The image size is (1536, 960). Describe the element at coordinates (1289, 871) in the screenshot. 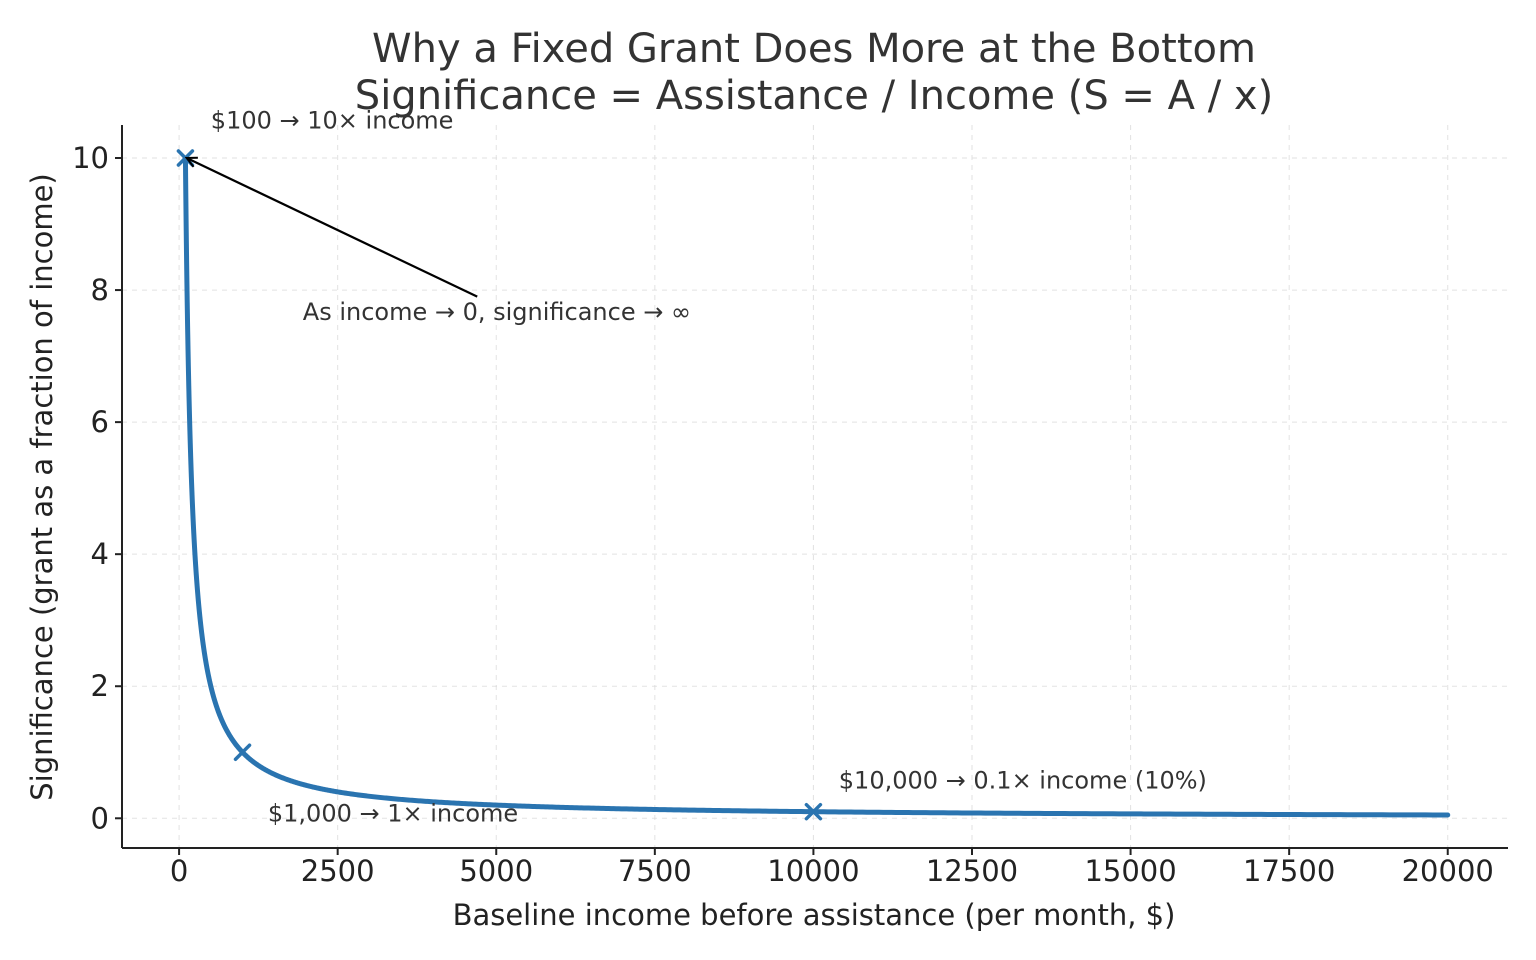

I see `x-tick-label-7: 17500` at that location.